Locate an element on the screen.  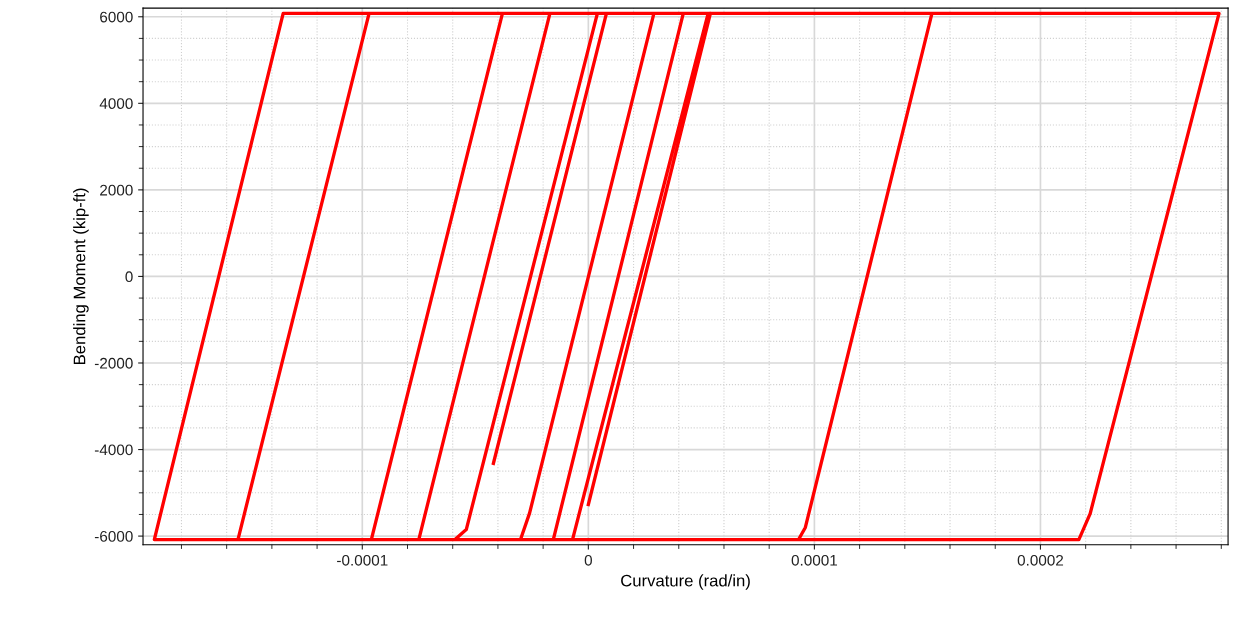
x-axis-title: Curvature (rad/in) is located at coordinates (685, 582).